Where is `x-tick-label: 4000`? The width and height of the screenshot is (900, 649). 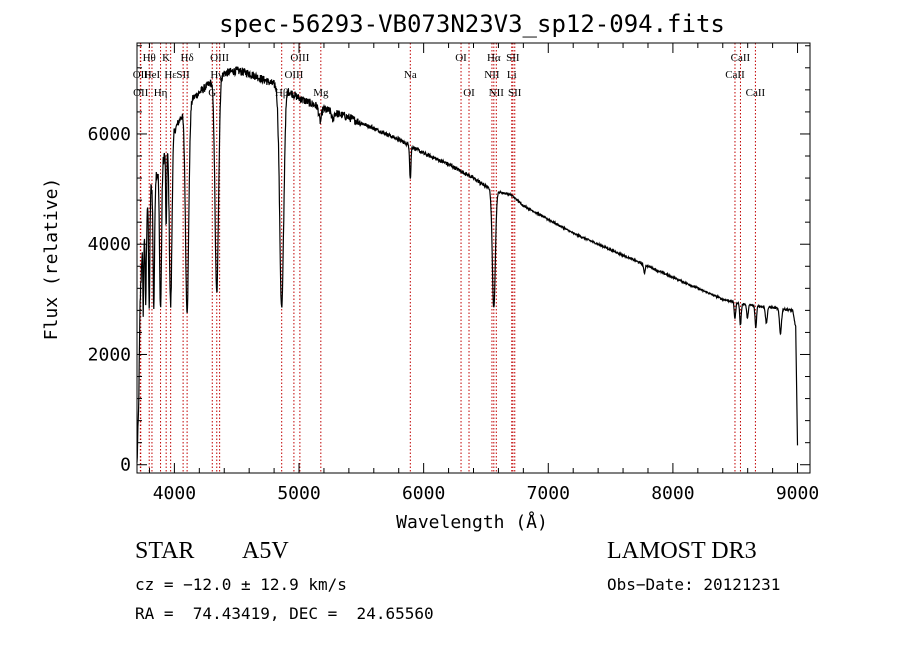 x-tick-label: 4000 is located at coordinates (174, 493).